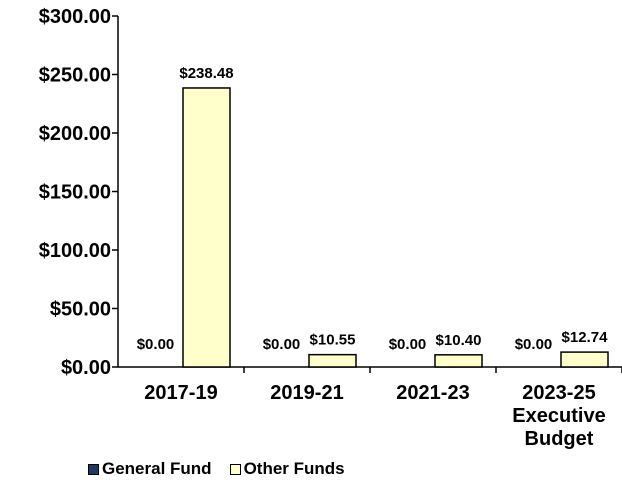  What do you see at coordinates (157, 468) in the screenshot?
I see `general-fund-legend-label: General Fund` at bounding box center [157, 468].